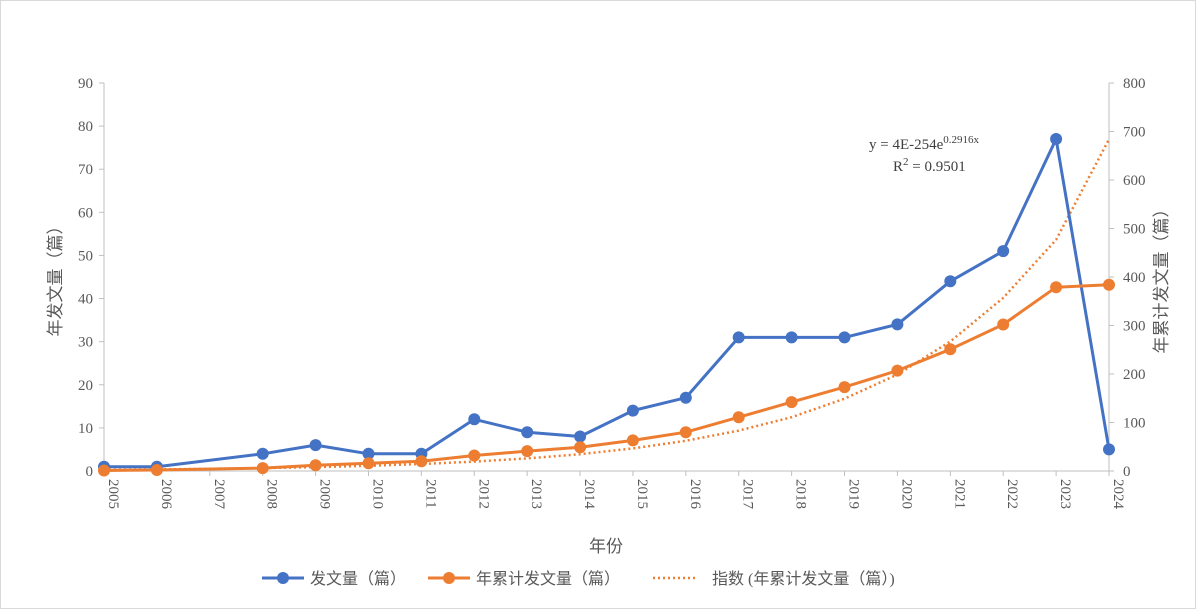 The width and height of the screenshot is (1196, 613). What do you see at coordinates (937, 167) in the screenshot?
I see `trendline-r2-value: = 0.9501` at bounding box center [937, 167].